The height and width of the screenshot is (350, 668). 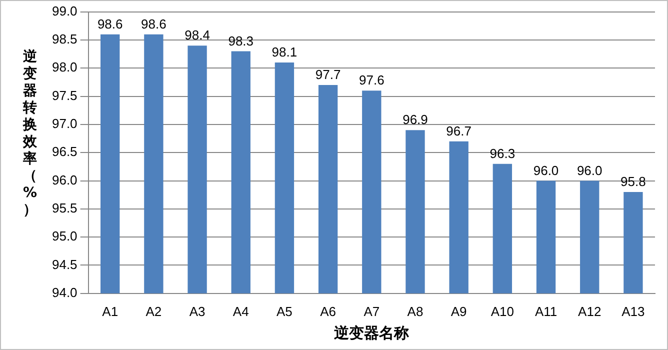 What do you see at coordinates (30, 133) in the screenshot?
I see `text: 逆变器转换效率（%）` at bounding box center [30, 133].